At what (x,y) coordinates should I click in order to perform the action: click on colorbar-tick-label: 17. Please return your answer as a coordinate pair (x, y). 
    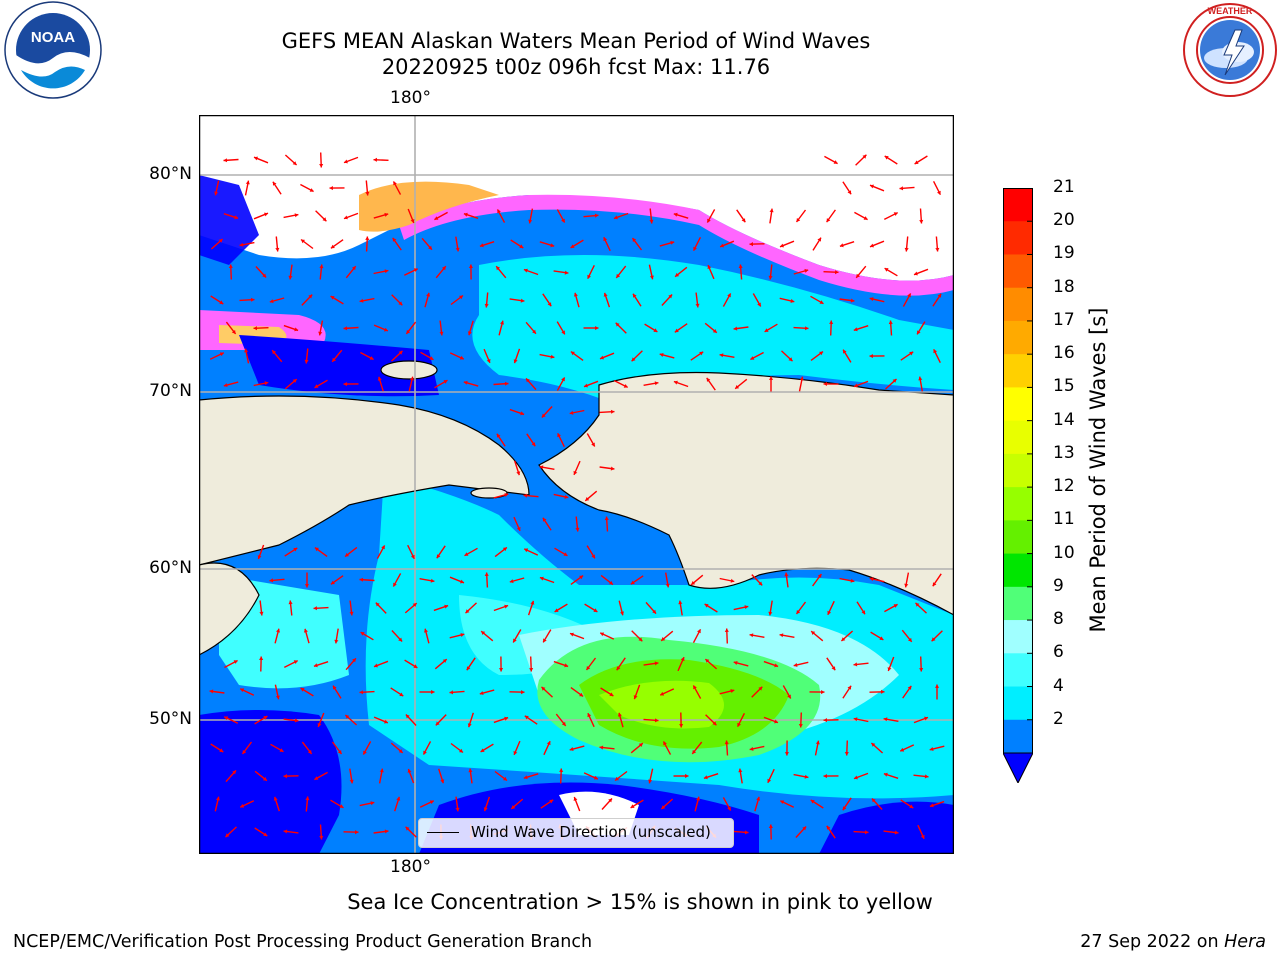
    Looking at the image, I should click on (1064, 319).